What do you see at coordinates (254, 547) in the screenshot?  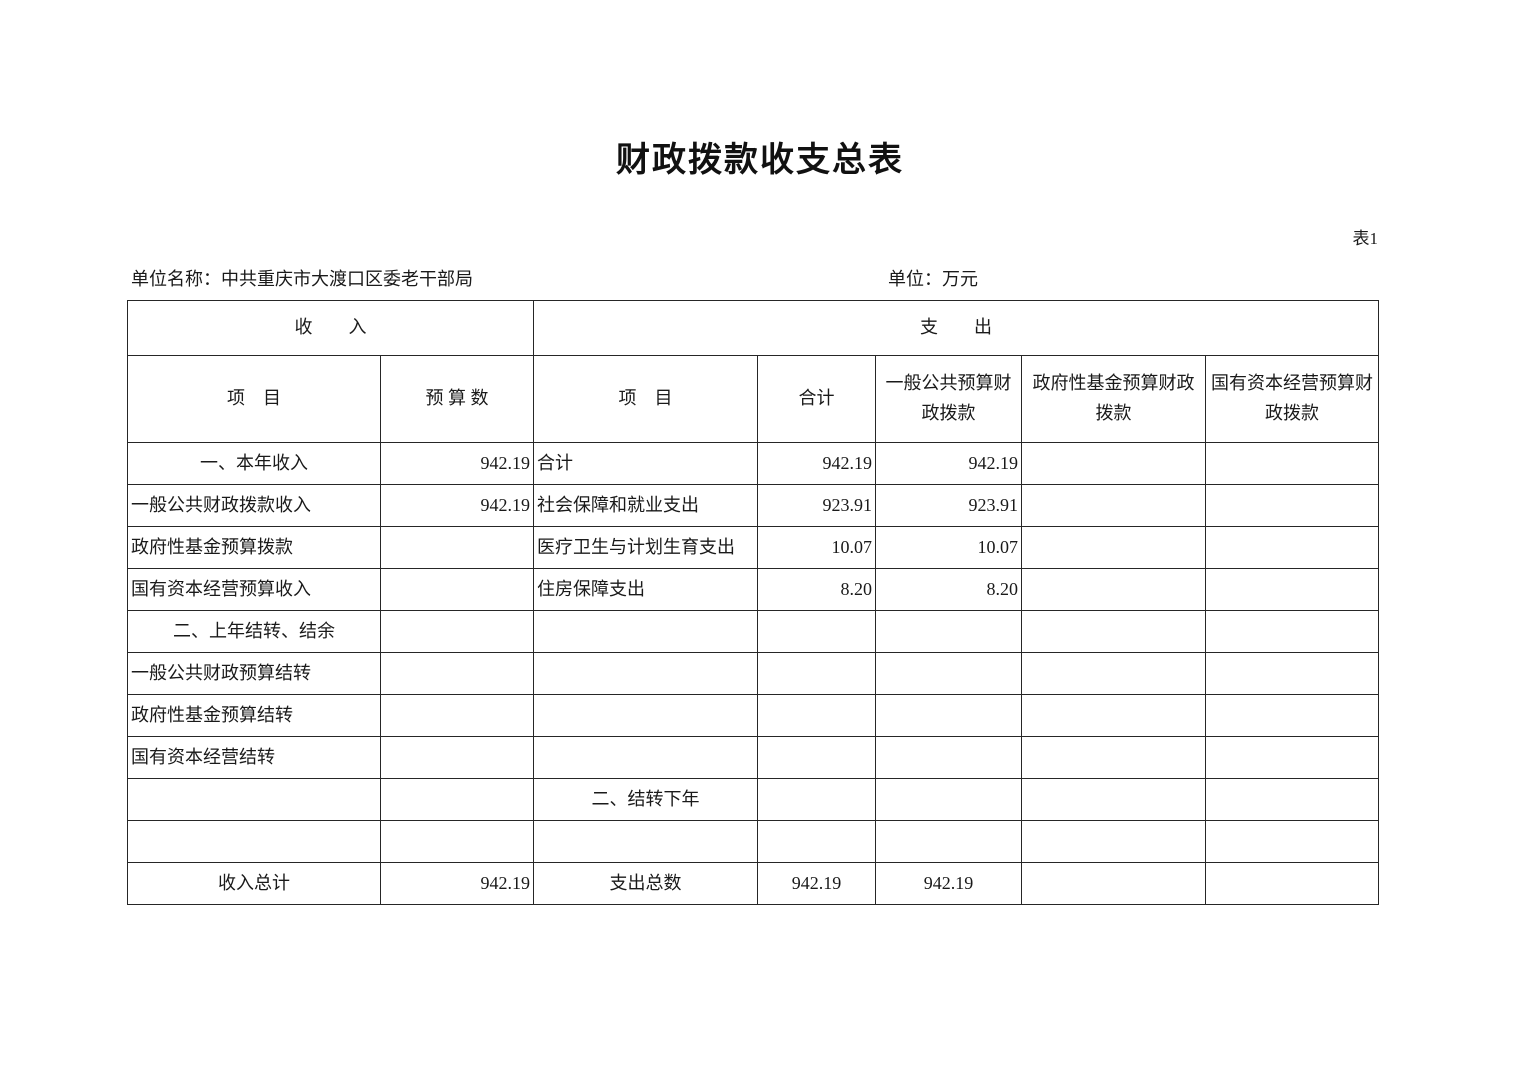 I see `cell-income-item: 政府性基金预算拨款` at bounding box center [254, 547].